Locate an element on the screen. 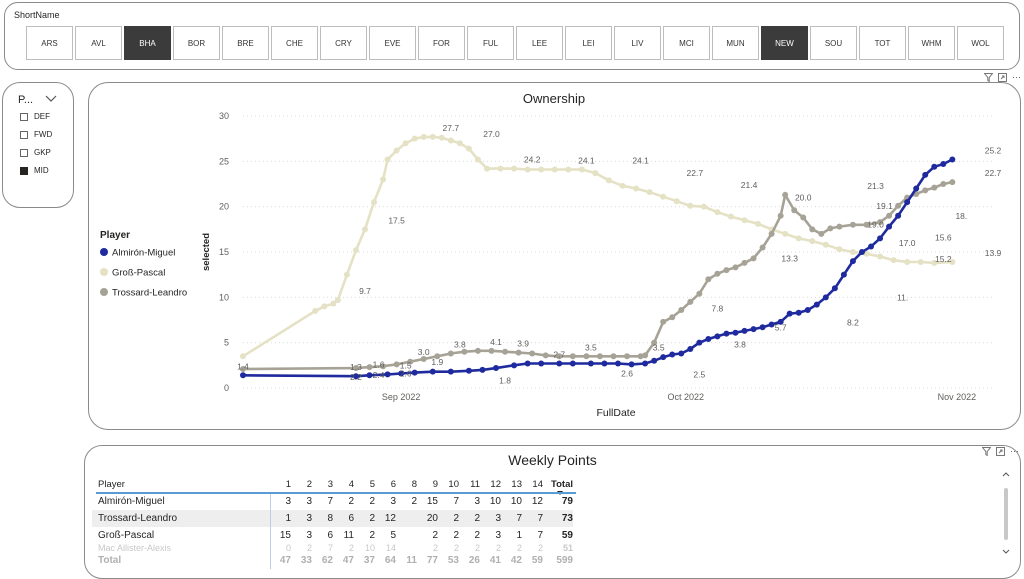  total-cell: 51 is located at coordinates (567, 548).